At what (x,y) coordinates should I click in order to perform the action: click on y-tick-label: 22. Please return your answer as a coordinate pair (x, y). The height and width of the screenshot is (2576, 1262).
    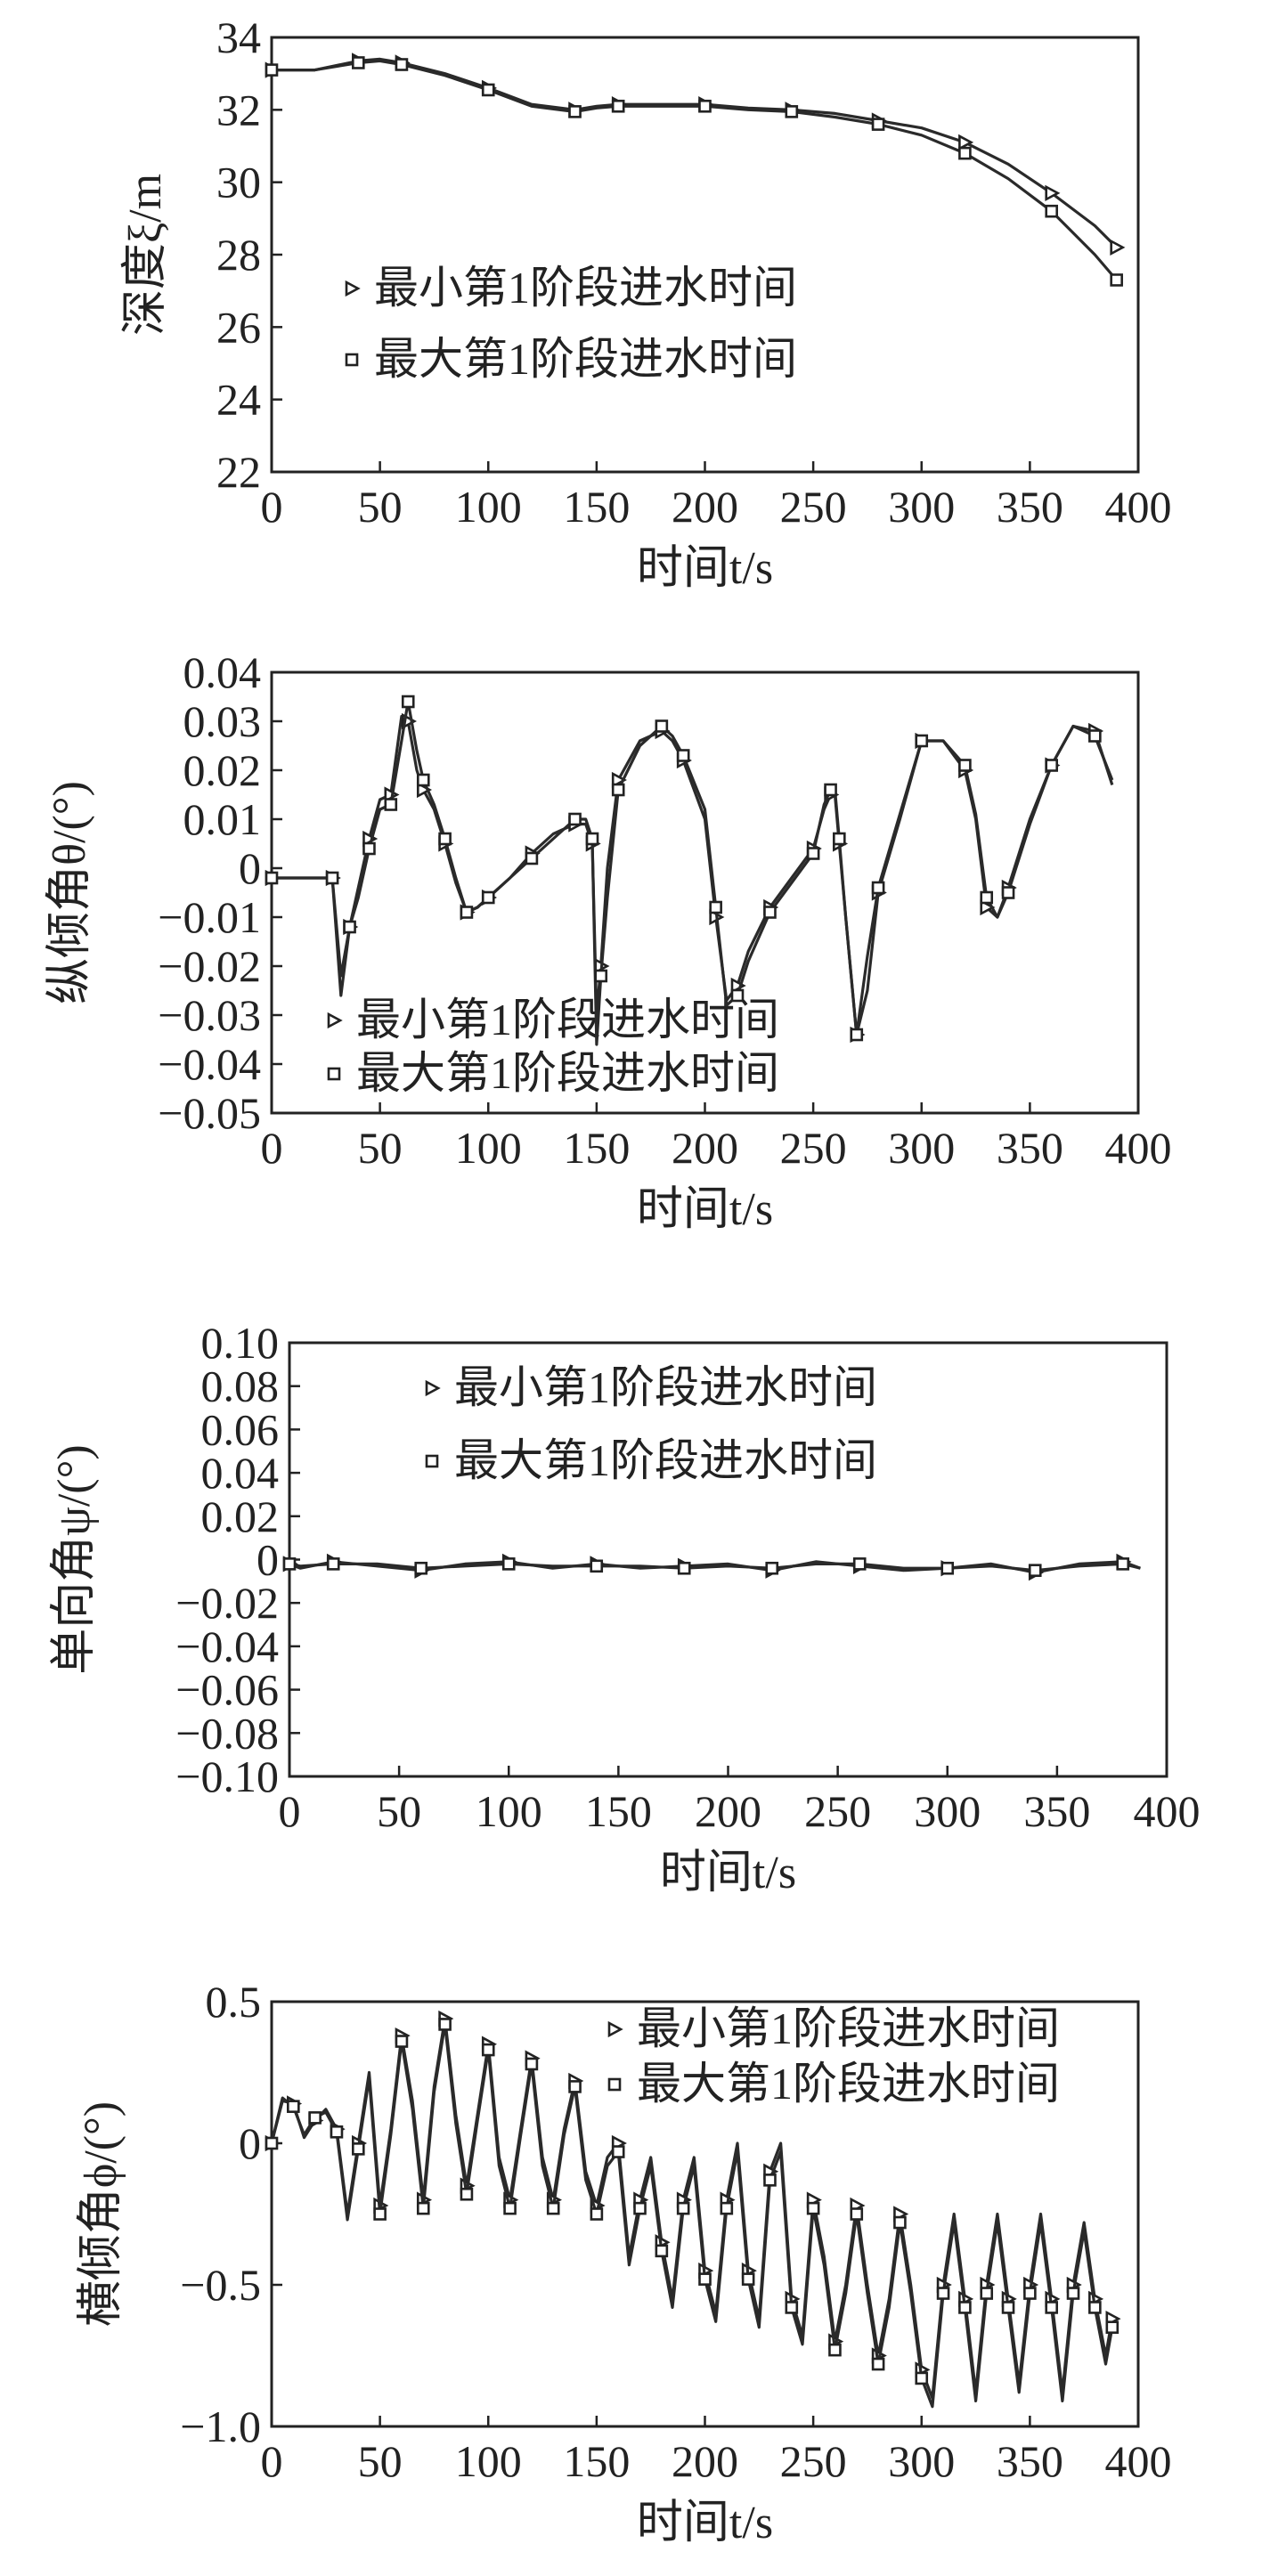
    Looking at the image, I should click on (239, 472).